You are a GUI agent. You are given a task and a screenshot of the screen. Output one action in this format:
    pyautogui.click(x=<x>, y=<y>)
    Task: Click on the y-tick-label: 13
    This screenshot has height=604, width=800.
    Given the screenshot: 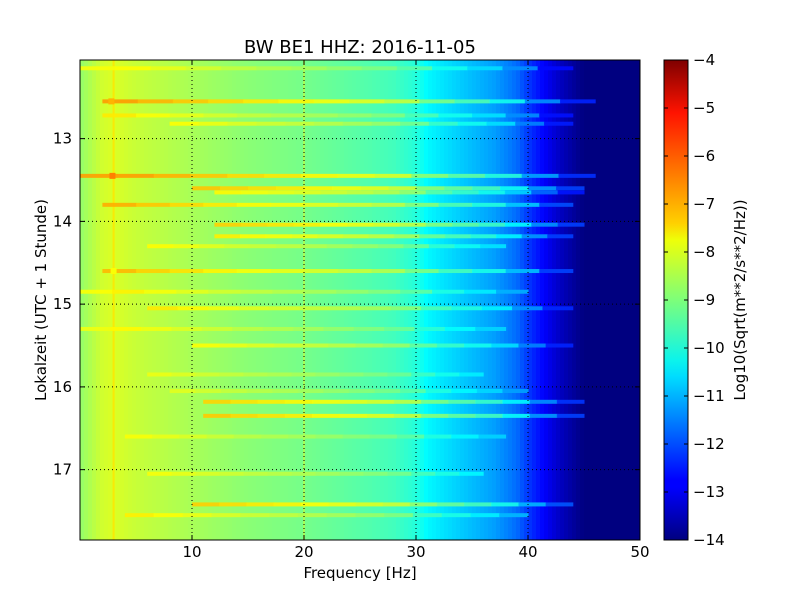 What is the action you would take?
    pyautogui.click(x=62, y=139)
    